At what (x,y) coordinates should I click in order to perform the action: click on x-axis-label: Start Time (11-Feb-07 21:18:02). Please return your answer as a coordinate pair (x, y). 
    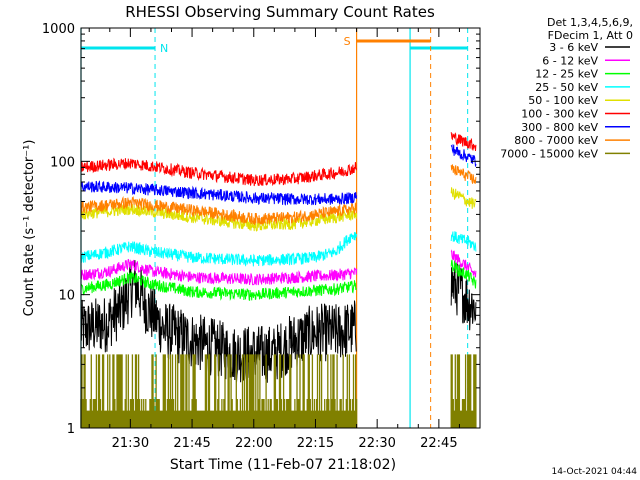
    Looking at the image, I should click on (283, 465).